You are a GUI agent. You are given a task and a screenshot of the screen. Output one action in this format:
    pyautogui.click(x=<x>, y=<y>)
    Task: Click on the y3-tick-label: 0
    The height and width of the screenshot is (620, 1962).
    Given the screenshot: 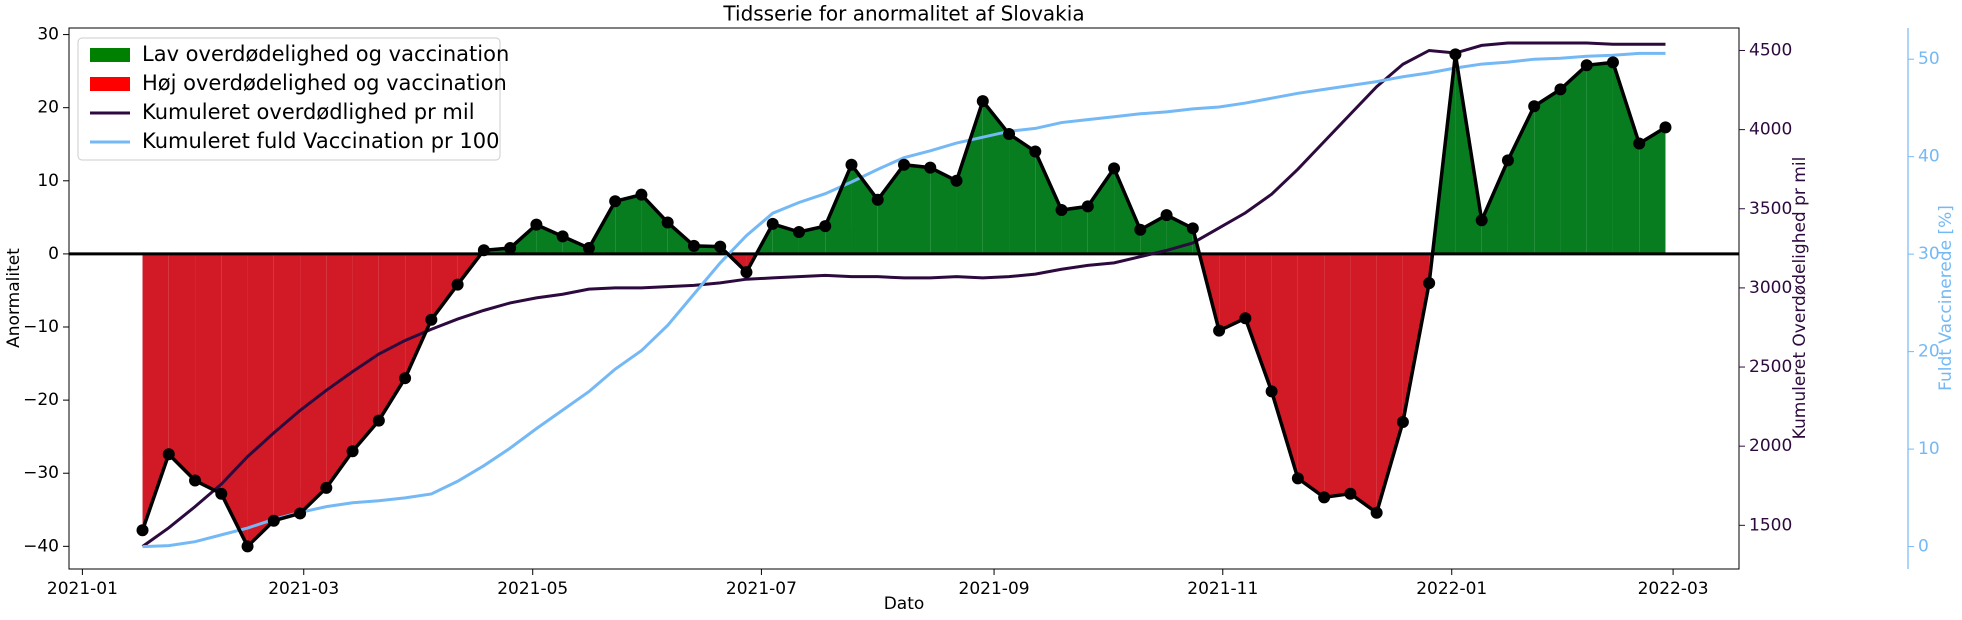 What is the action you would take?
    pyautogui.click(x=1923, y=547)
    